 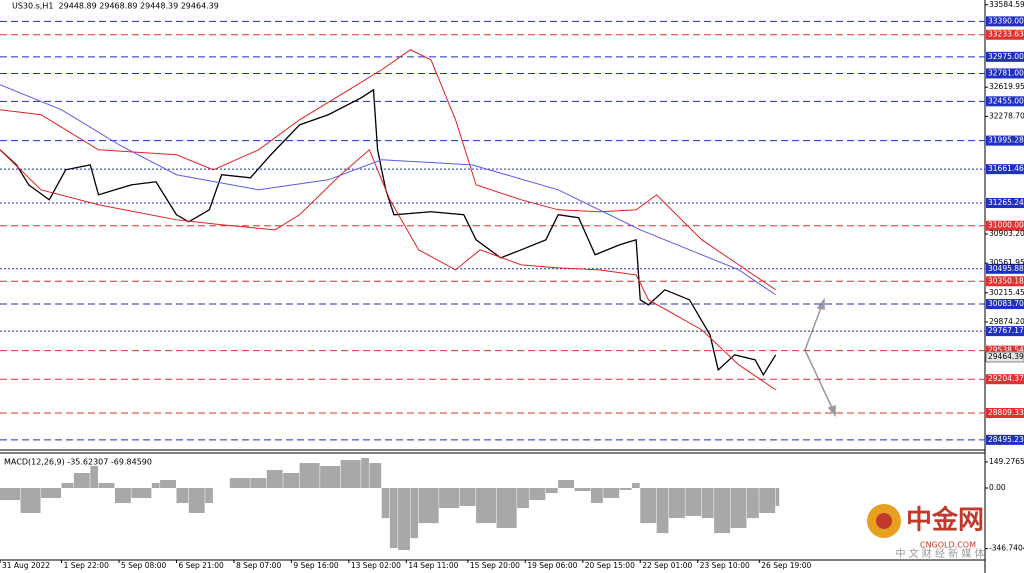 I want to click on x-tick-label: 1 Sep 22:00, so click(x=87, y=565).